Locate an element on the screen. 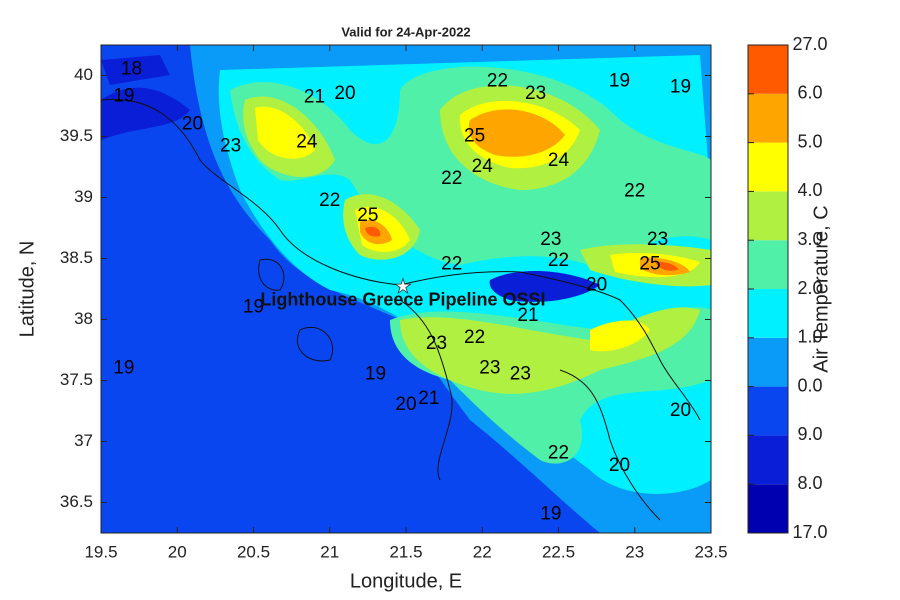 The height and width of the screenshot is (600, 900). x-tick-label: 23 is located at coordinates (634, 551).